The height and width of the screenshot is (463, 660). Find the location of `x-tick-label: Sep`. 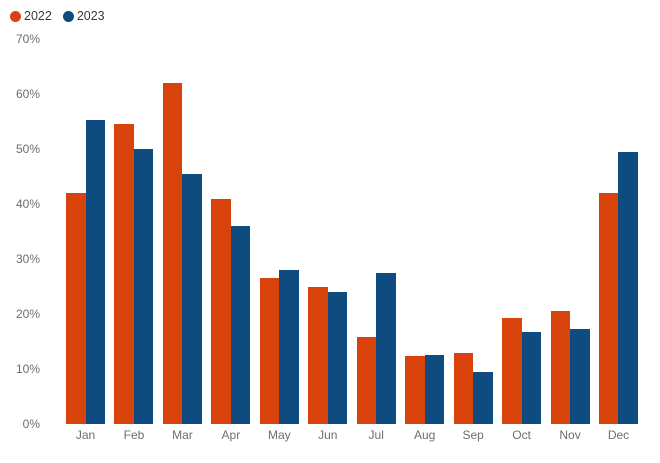

x-tick-label: Sep is located at coordinates (473, 435).